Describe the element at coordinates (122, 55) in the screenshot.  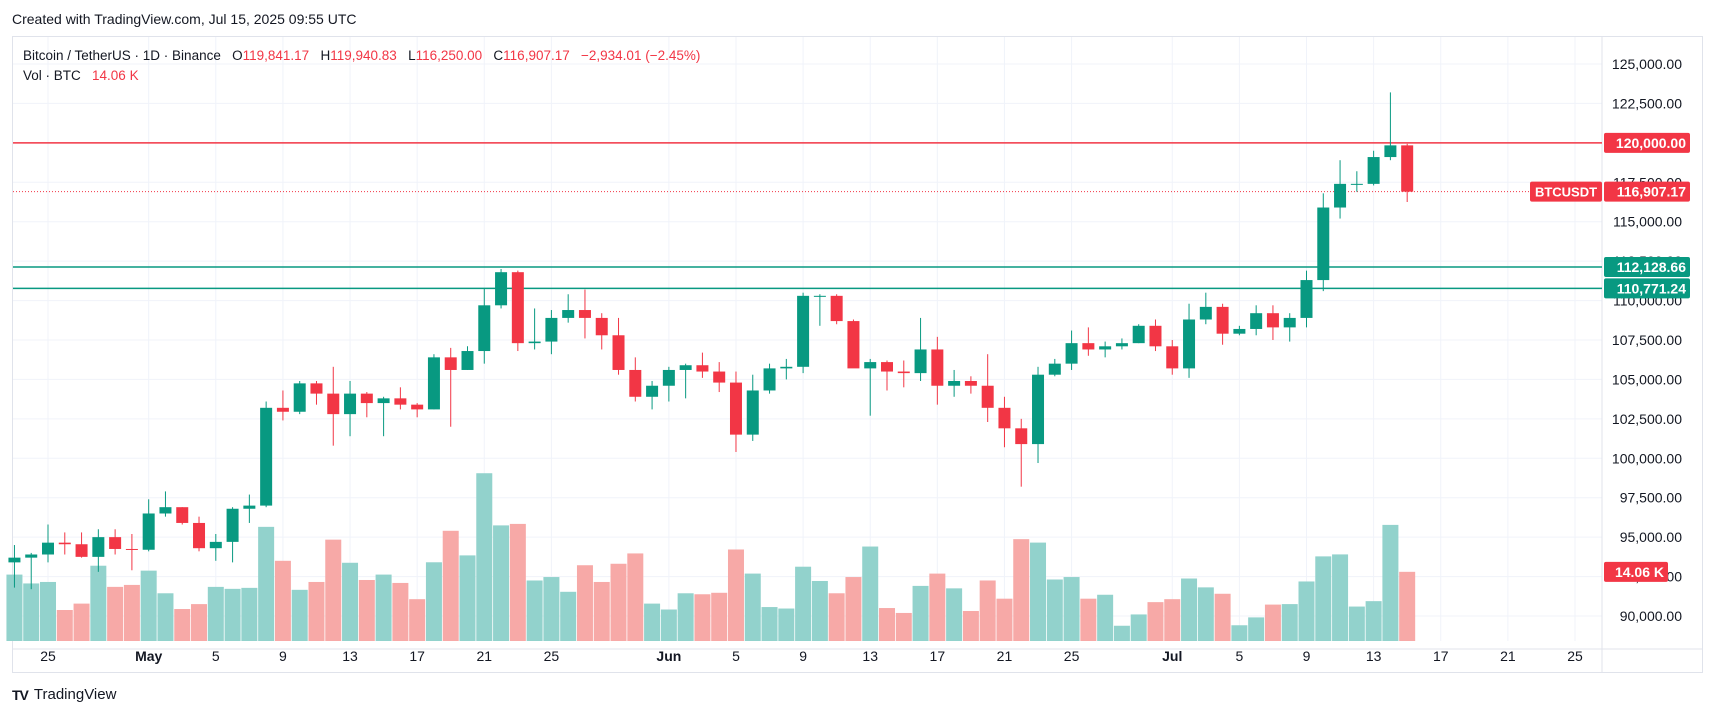
I see `symbol-description: Bitcoin / TetherUS · 1D · Binance` at that location.